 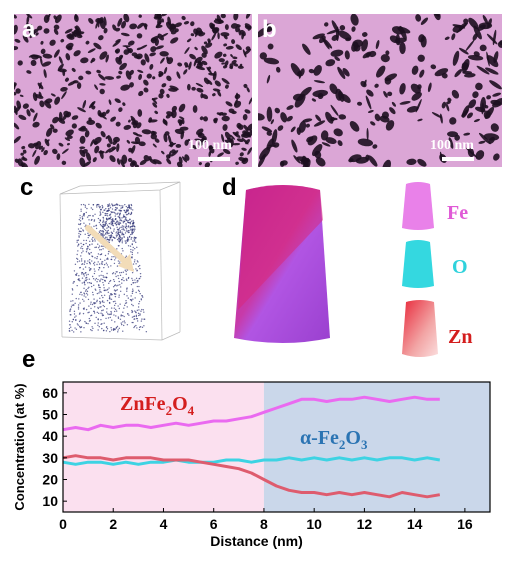 I want to click on atom-probe-reconstruction, so click(x=120, y=261).